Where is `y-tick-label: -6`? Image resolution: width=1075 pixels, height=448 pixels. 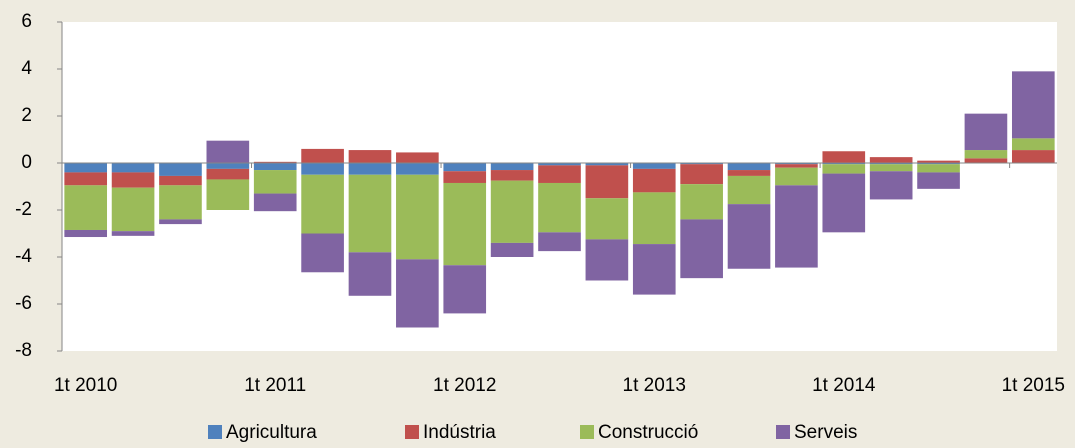 y-tick-label: -6 is located at coordinates (23, 303).